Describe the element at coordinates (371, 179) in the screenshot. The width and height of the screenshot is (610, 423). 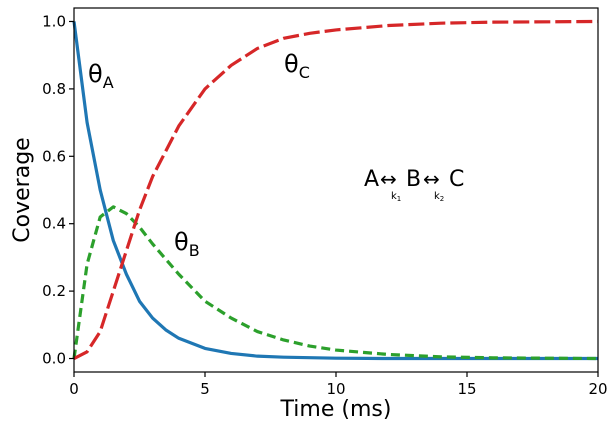
I see `scheme-a: A` at that location.